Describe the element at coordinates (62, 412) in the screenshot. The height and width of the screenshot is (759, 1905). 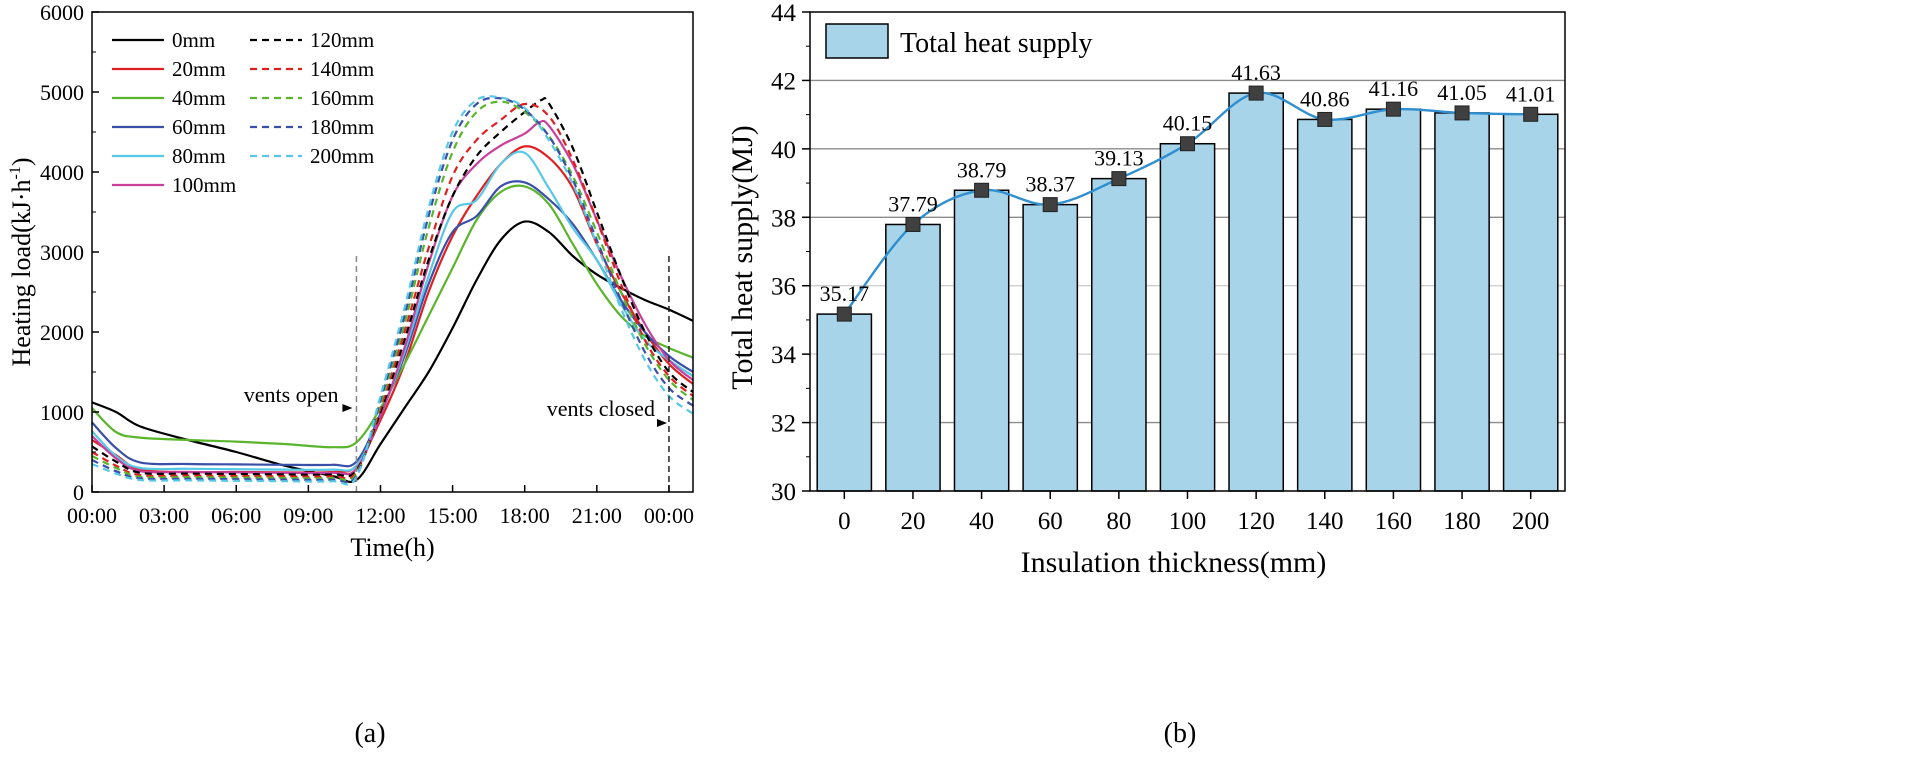
I see `y-tick-label-1: 1000` at that location.